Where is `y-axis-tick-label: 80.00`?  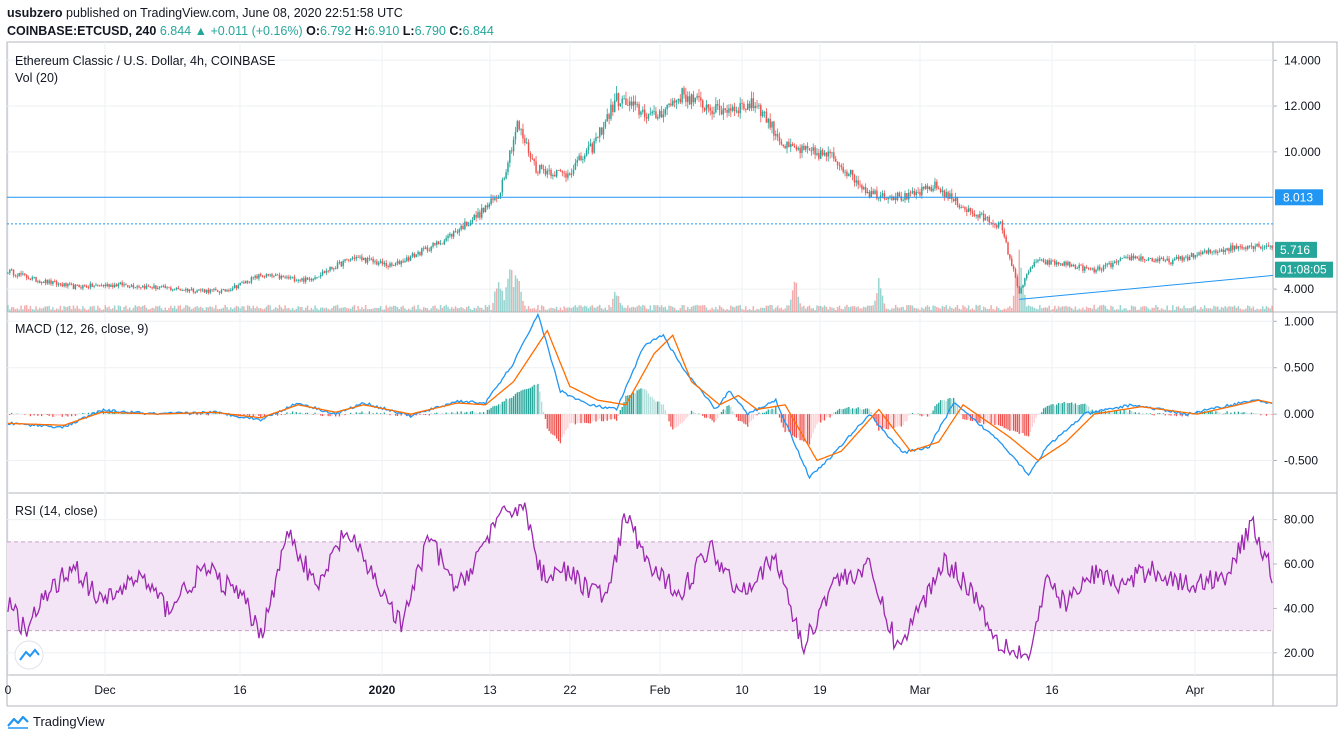 y-axis-tick-label: 80.00 is located at coordinates (1299, 520).